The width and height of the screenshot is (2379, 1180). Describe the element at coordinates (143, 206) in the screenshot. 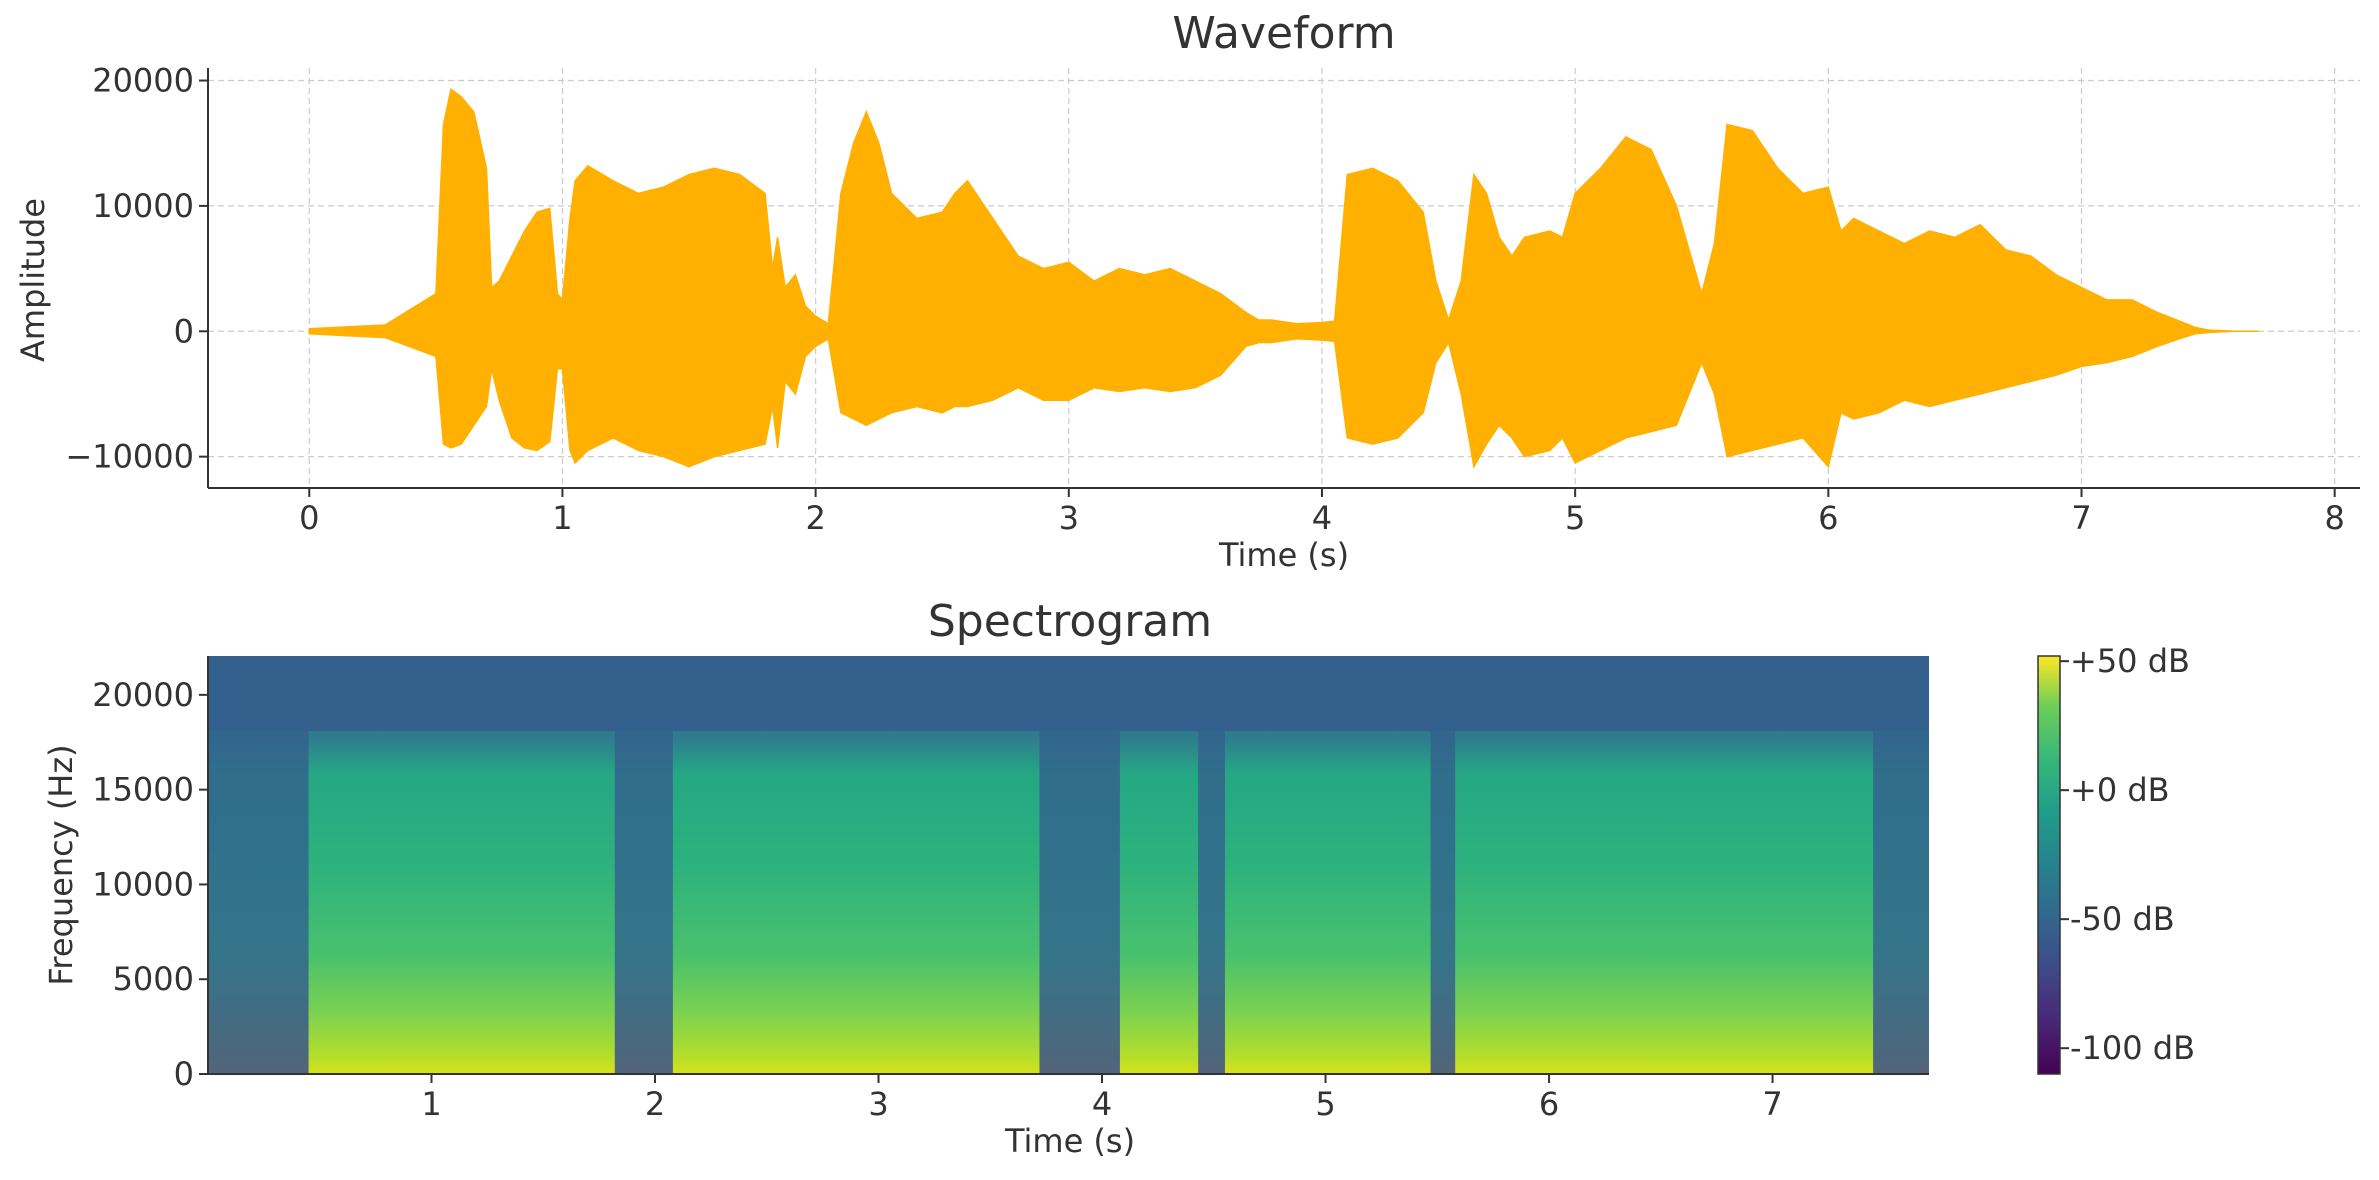

I see `waveform-y-tick-label: 10000` at that location.